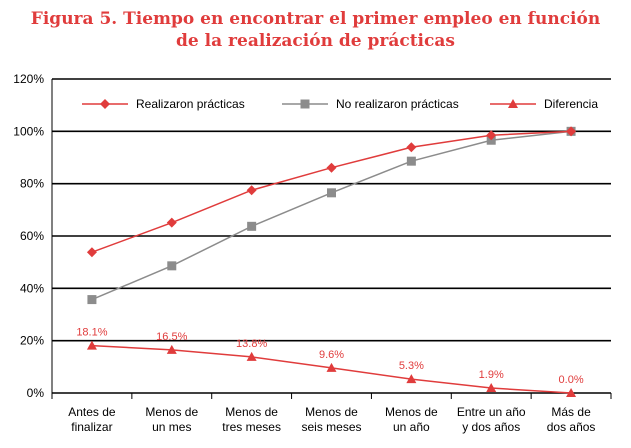 The height and width of the screenshot is (448, 631). Describe the element at coordinates (32, 184) in the screenshot. I see `y-tick-label: 80%` at that location.